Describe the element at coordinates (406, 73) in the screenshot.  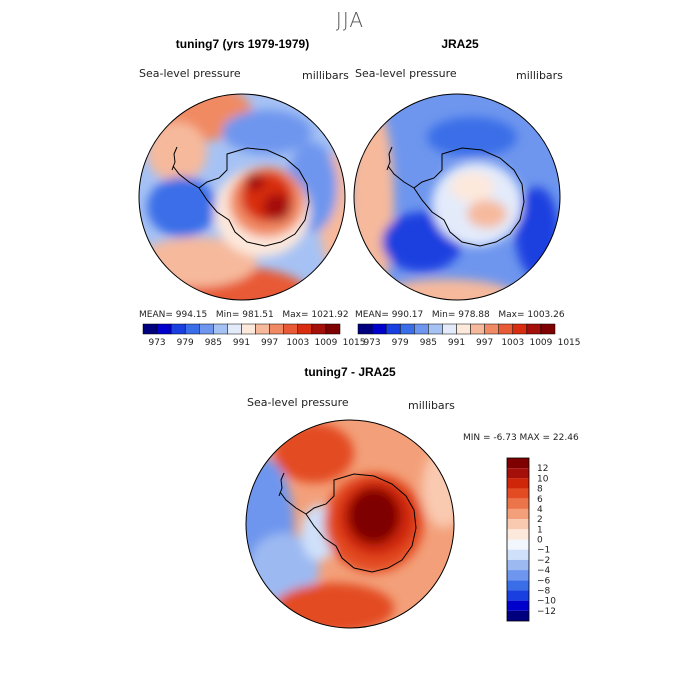
I see `panel2-field-label: Sea-level pressure` at that location.